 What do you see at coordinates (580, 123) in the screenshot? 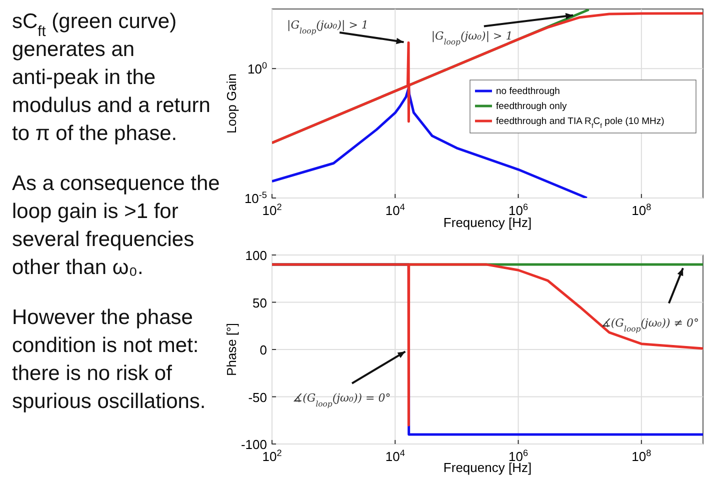
I see `legend-label: feedthrough and TIA R$_{f}$C$_{f}$ pole (10 MHz)` at bounding box center [580, 123].